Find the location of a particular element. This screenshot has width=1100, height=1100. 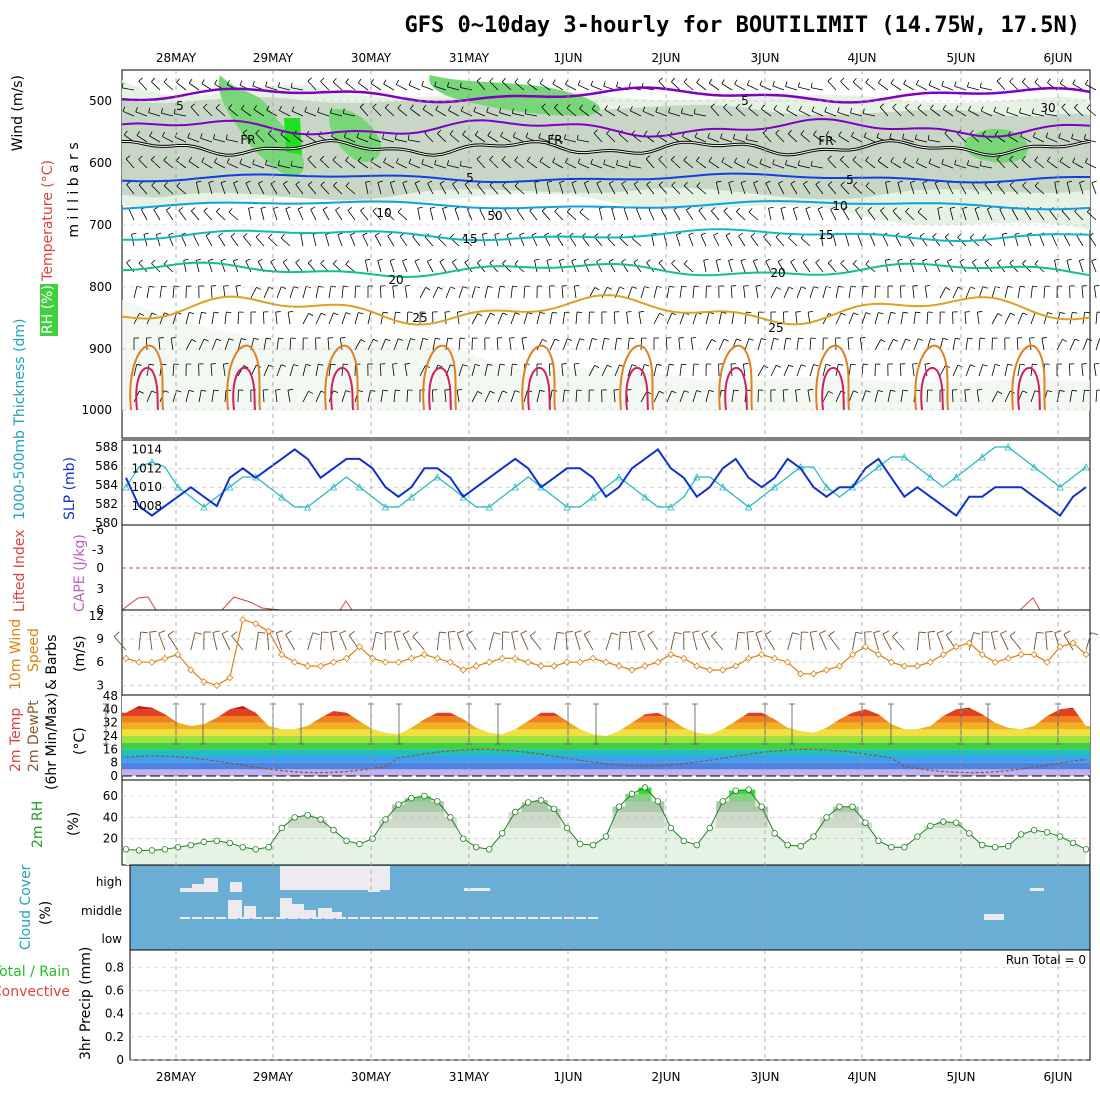

temp35-contour is located at coordinates (147, 388).